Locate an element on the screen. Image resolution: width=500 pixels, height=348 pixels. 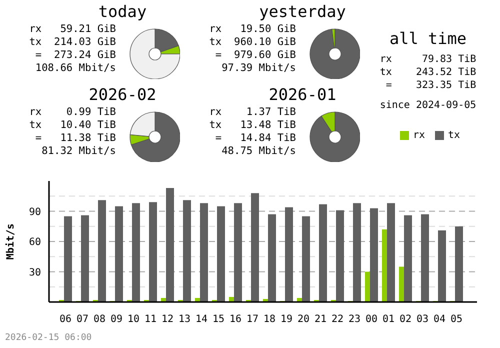
text: rx 19.50 GiB is located at coordinates (252, 29).